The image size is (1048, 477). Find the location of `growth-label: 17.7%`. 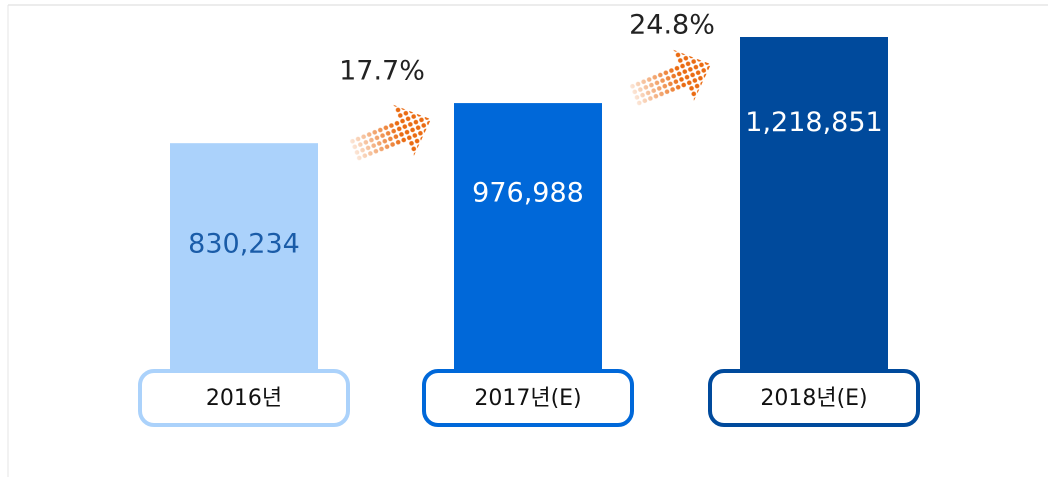

growth-label: 17.7% is located at coordinates (382, 71).